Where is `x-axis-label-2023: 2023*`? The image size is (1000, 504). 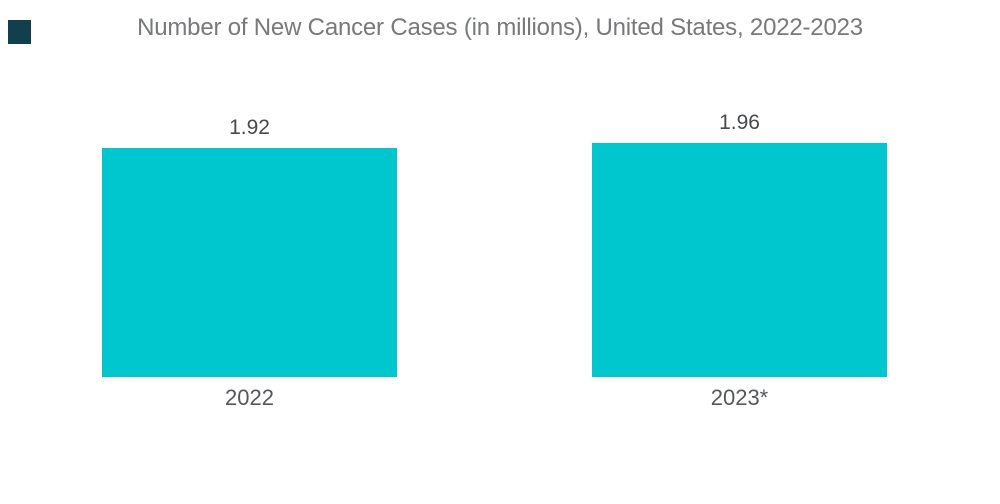 x-axis-label-2023: 2023* is located at coordinates (739, 397).